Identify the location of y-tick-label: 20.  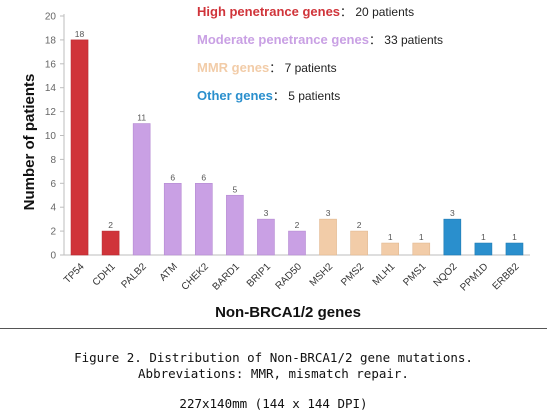
(51, 17).